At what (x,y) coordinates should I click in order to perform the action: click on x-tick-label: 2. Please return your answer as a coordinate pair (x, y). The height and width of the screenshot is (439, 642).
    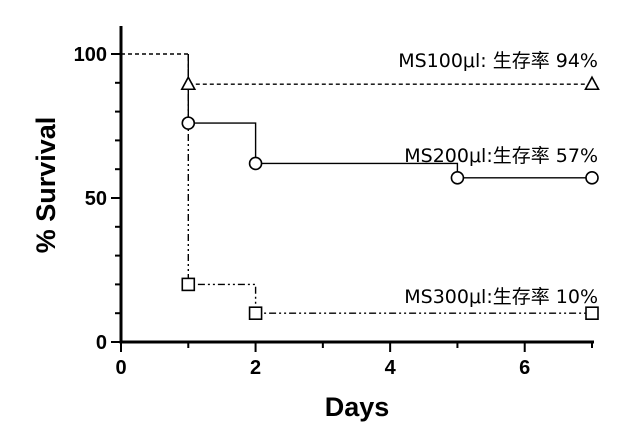
    Looking at the image, I should click on (255, 368).